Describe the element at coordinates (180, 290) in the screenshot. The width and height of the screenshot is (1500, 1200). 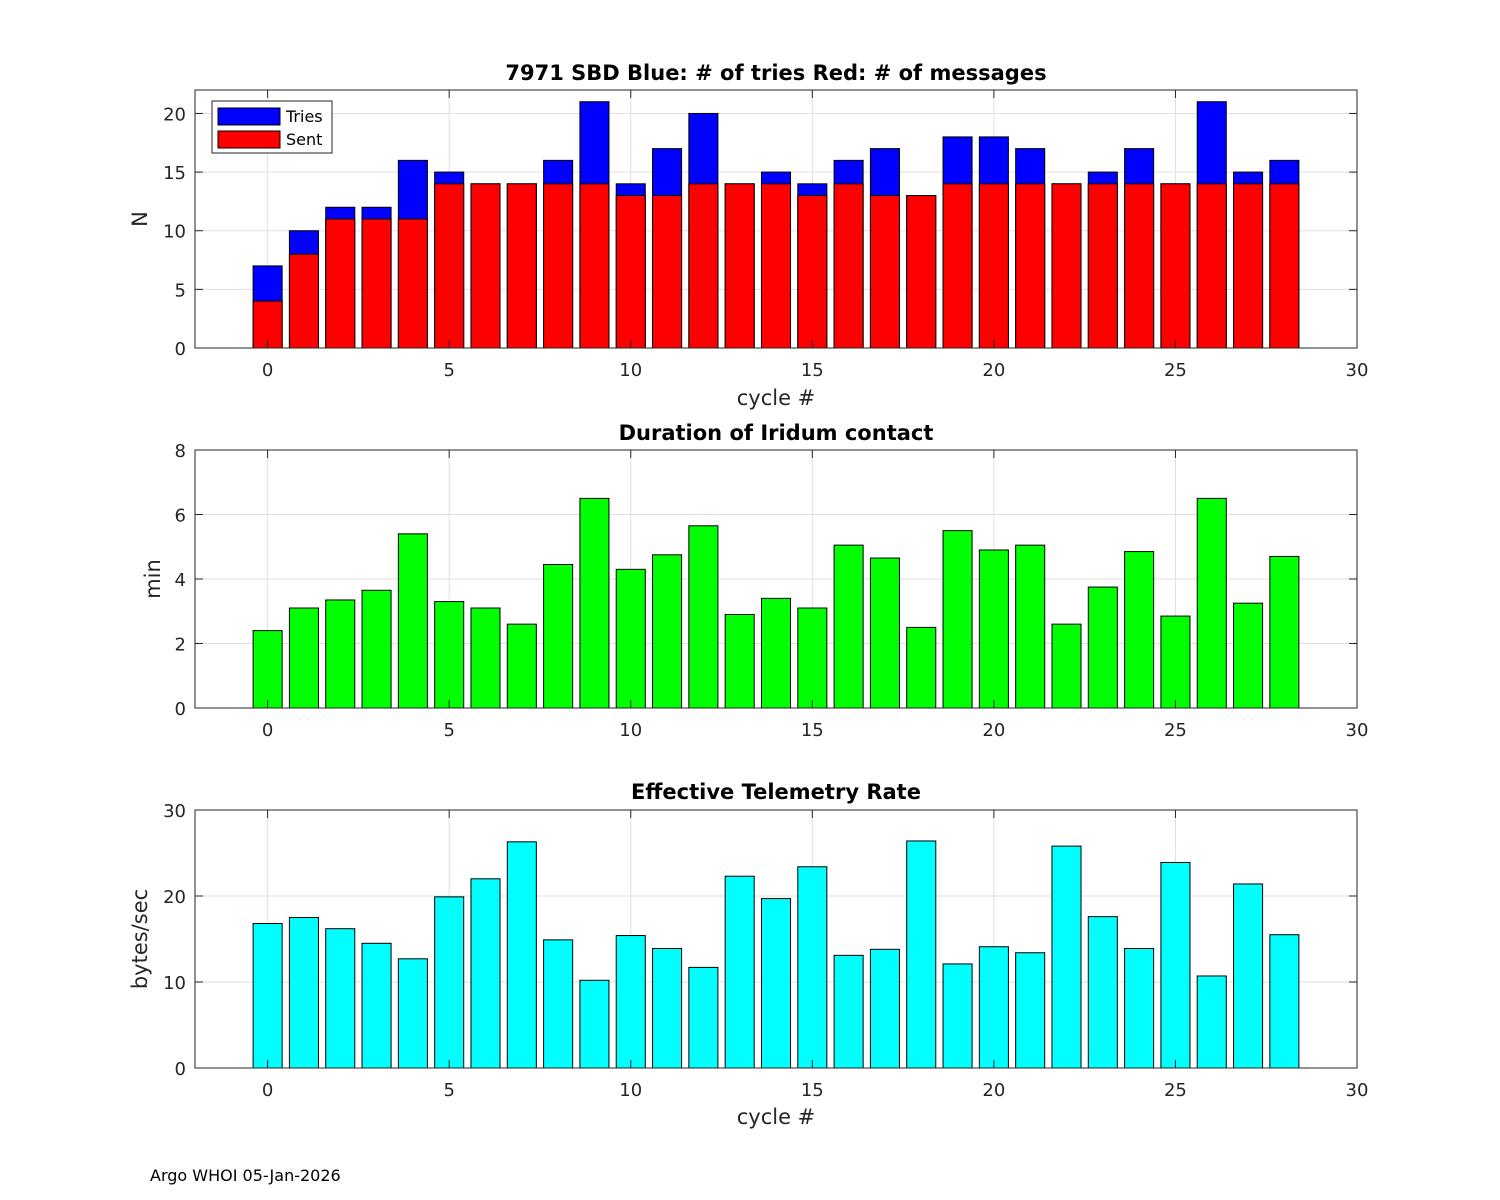
I see `y-tick-label: 5` at that location.